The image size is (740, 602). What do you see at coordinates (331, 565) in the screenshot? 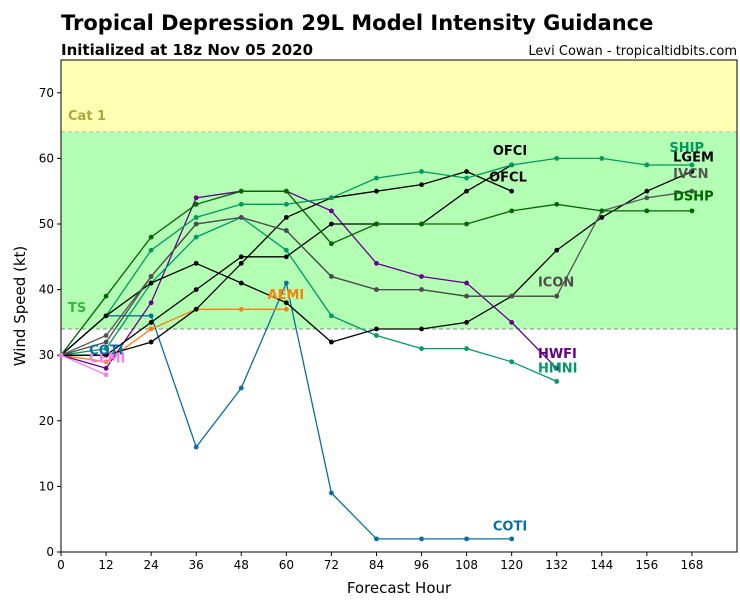
I see `x-tick-label: 72` at bounding box center [331, 565].